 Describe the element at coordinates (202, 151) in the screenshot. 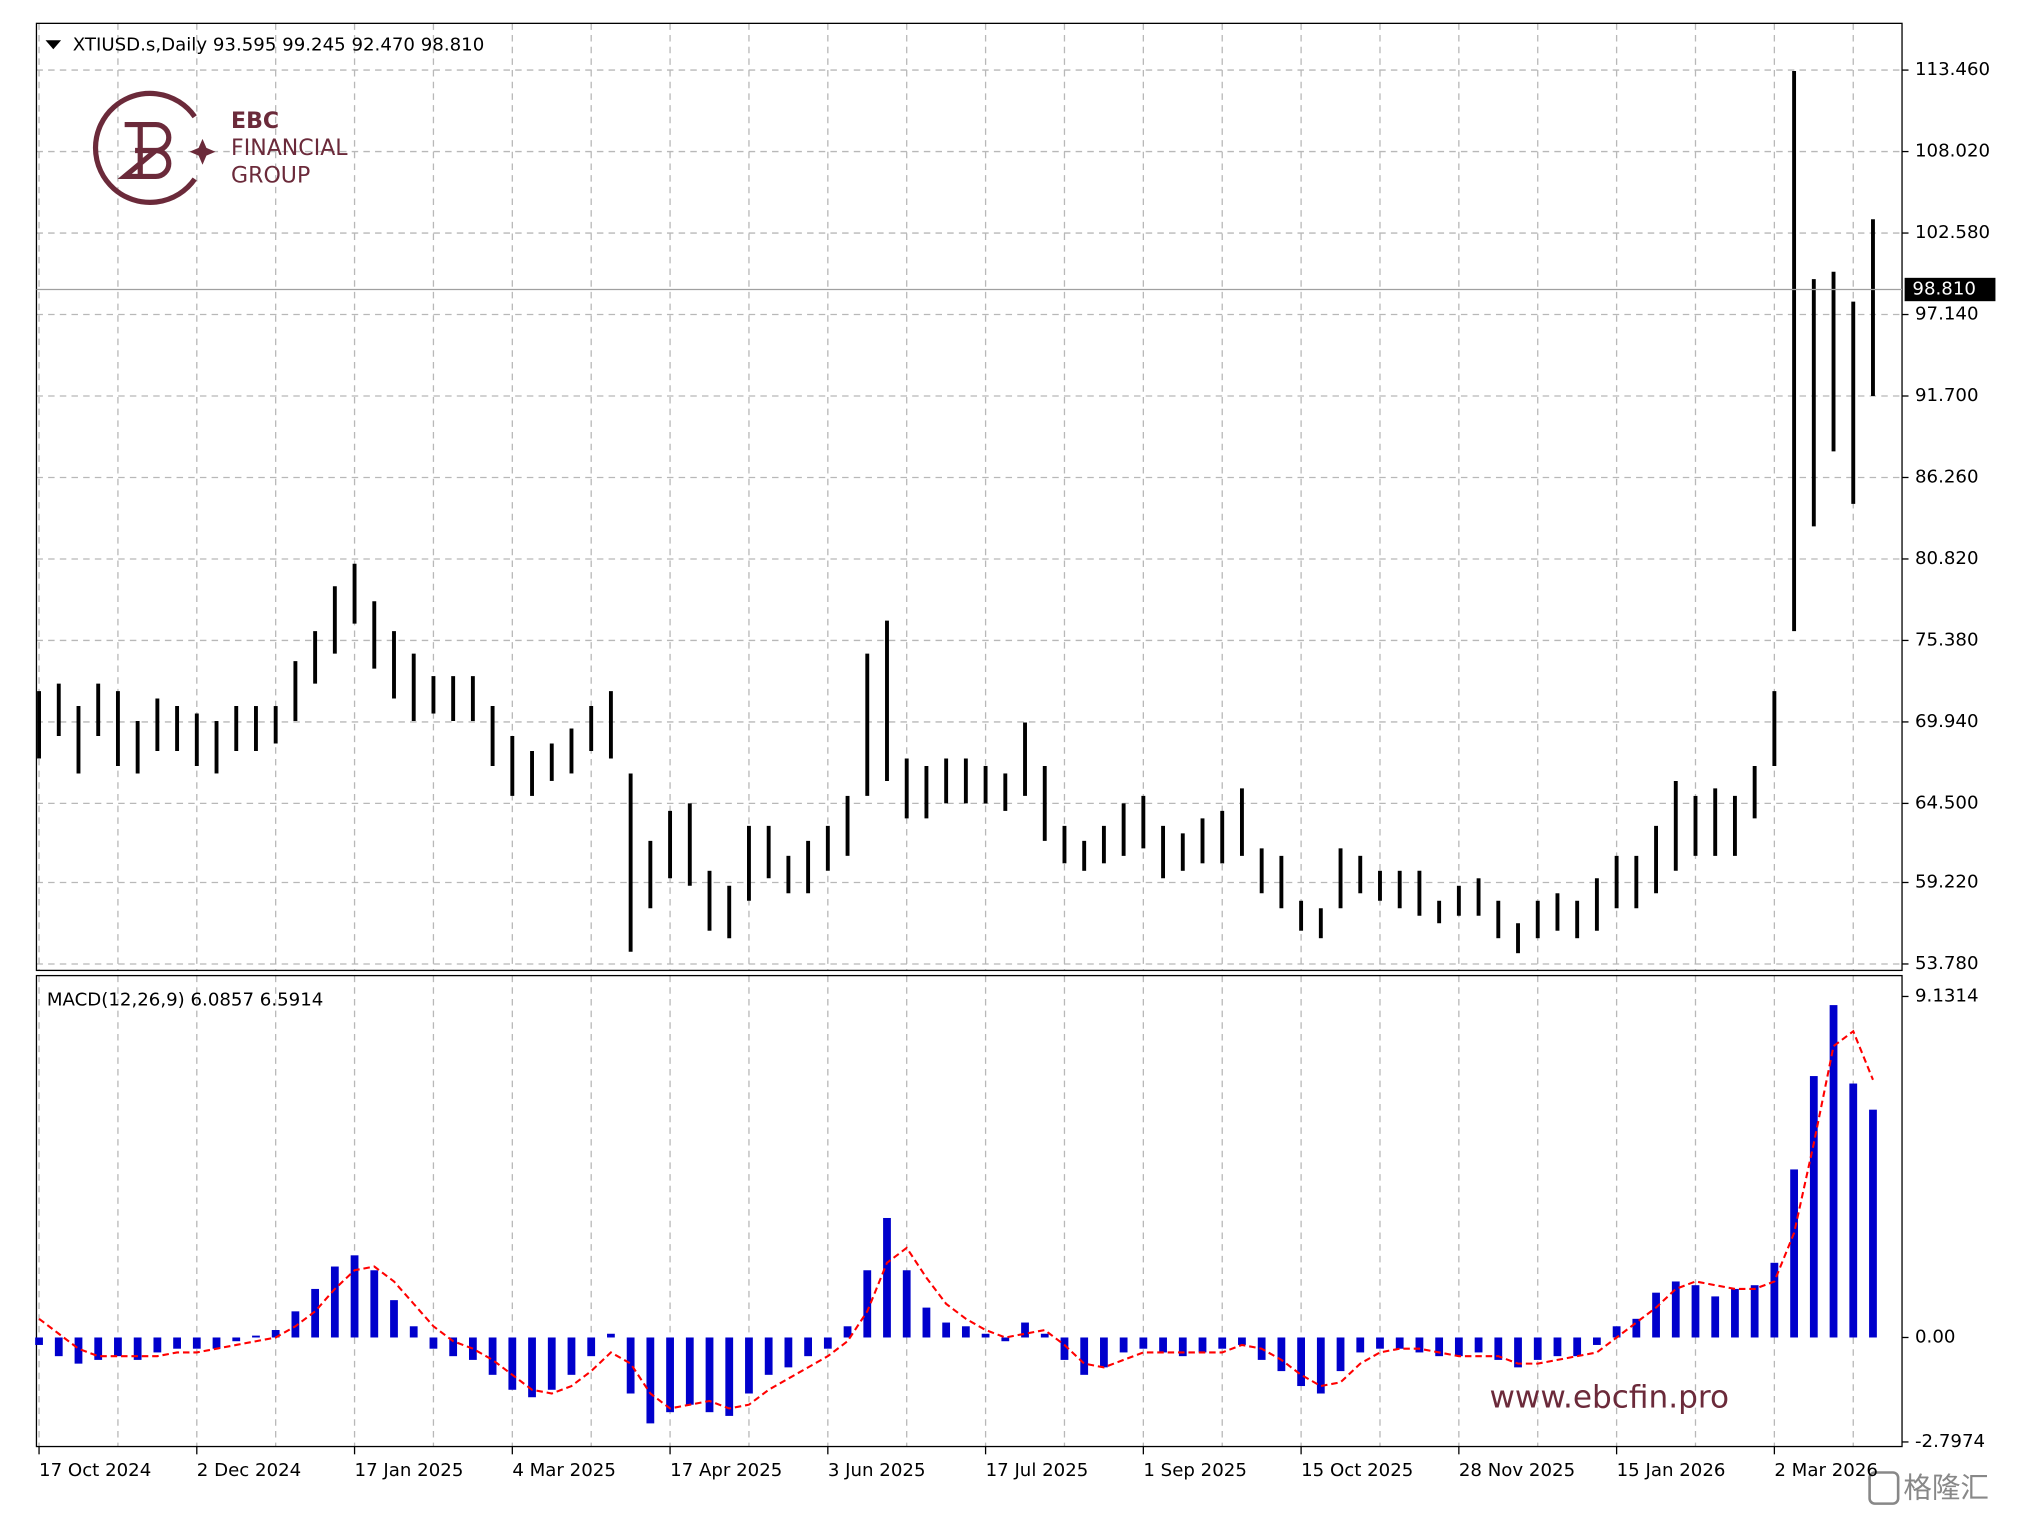

I see `logo-star` at that location.